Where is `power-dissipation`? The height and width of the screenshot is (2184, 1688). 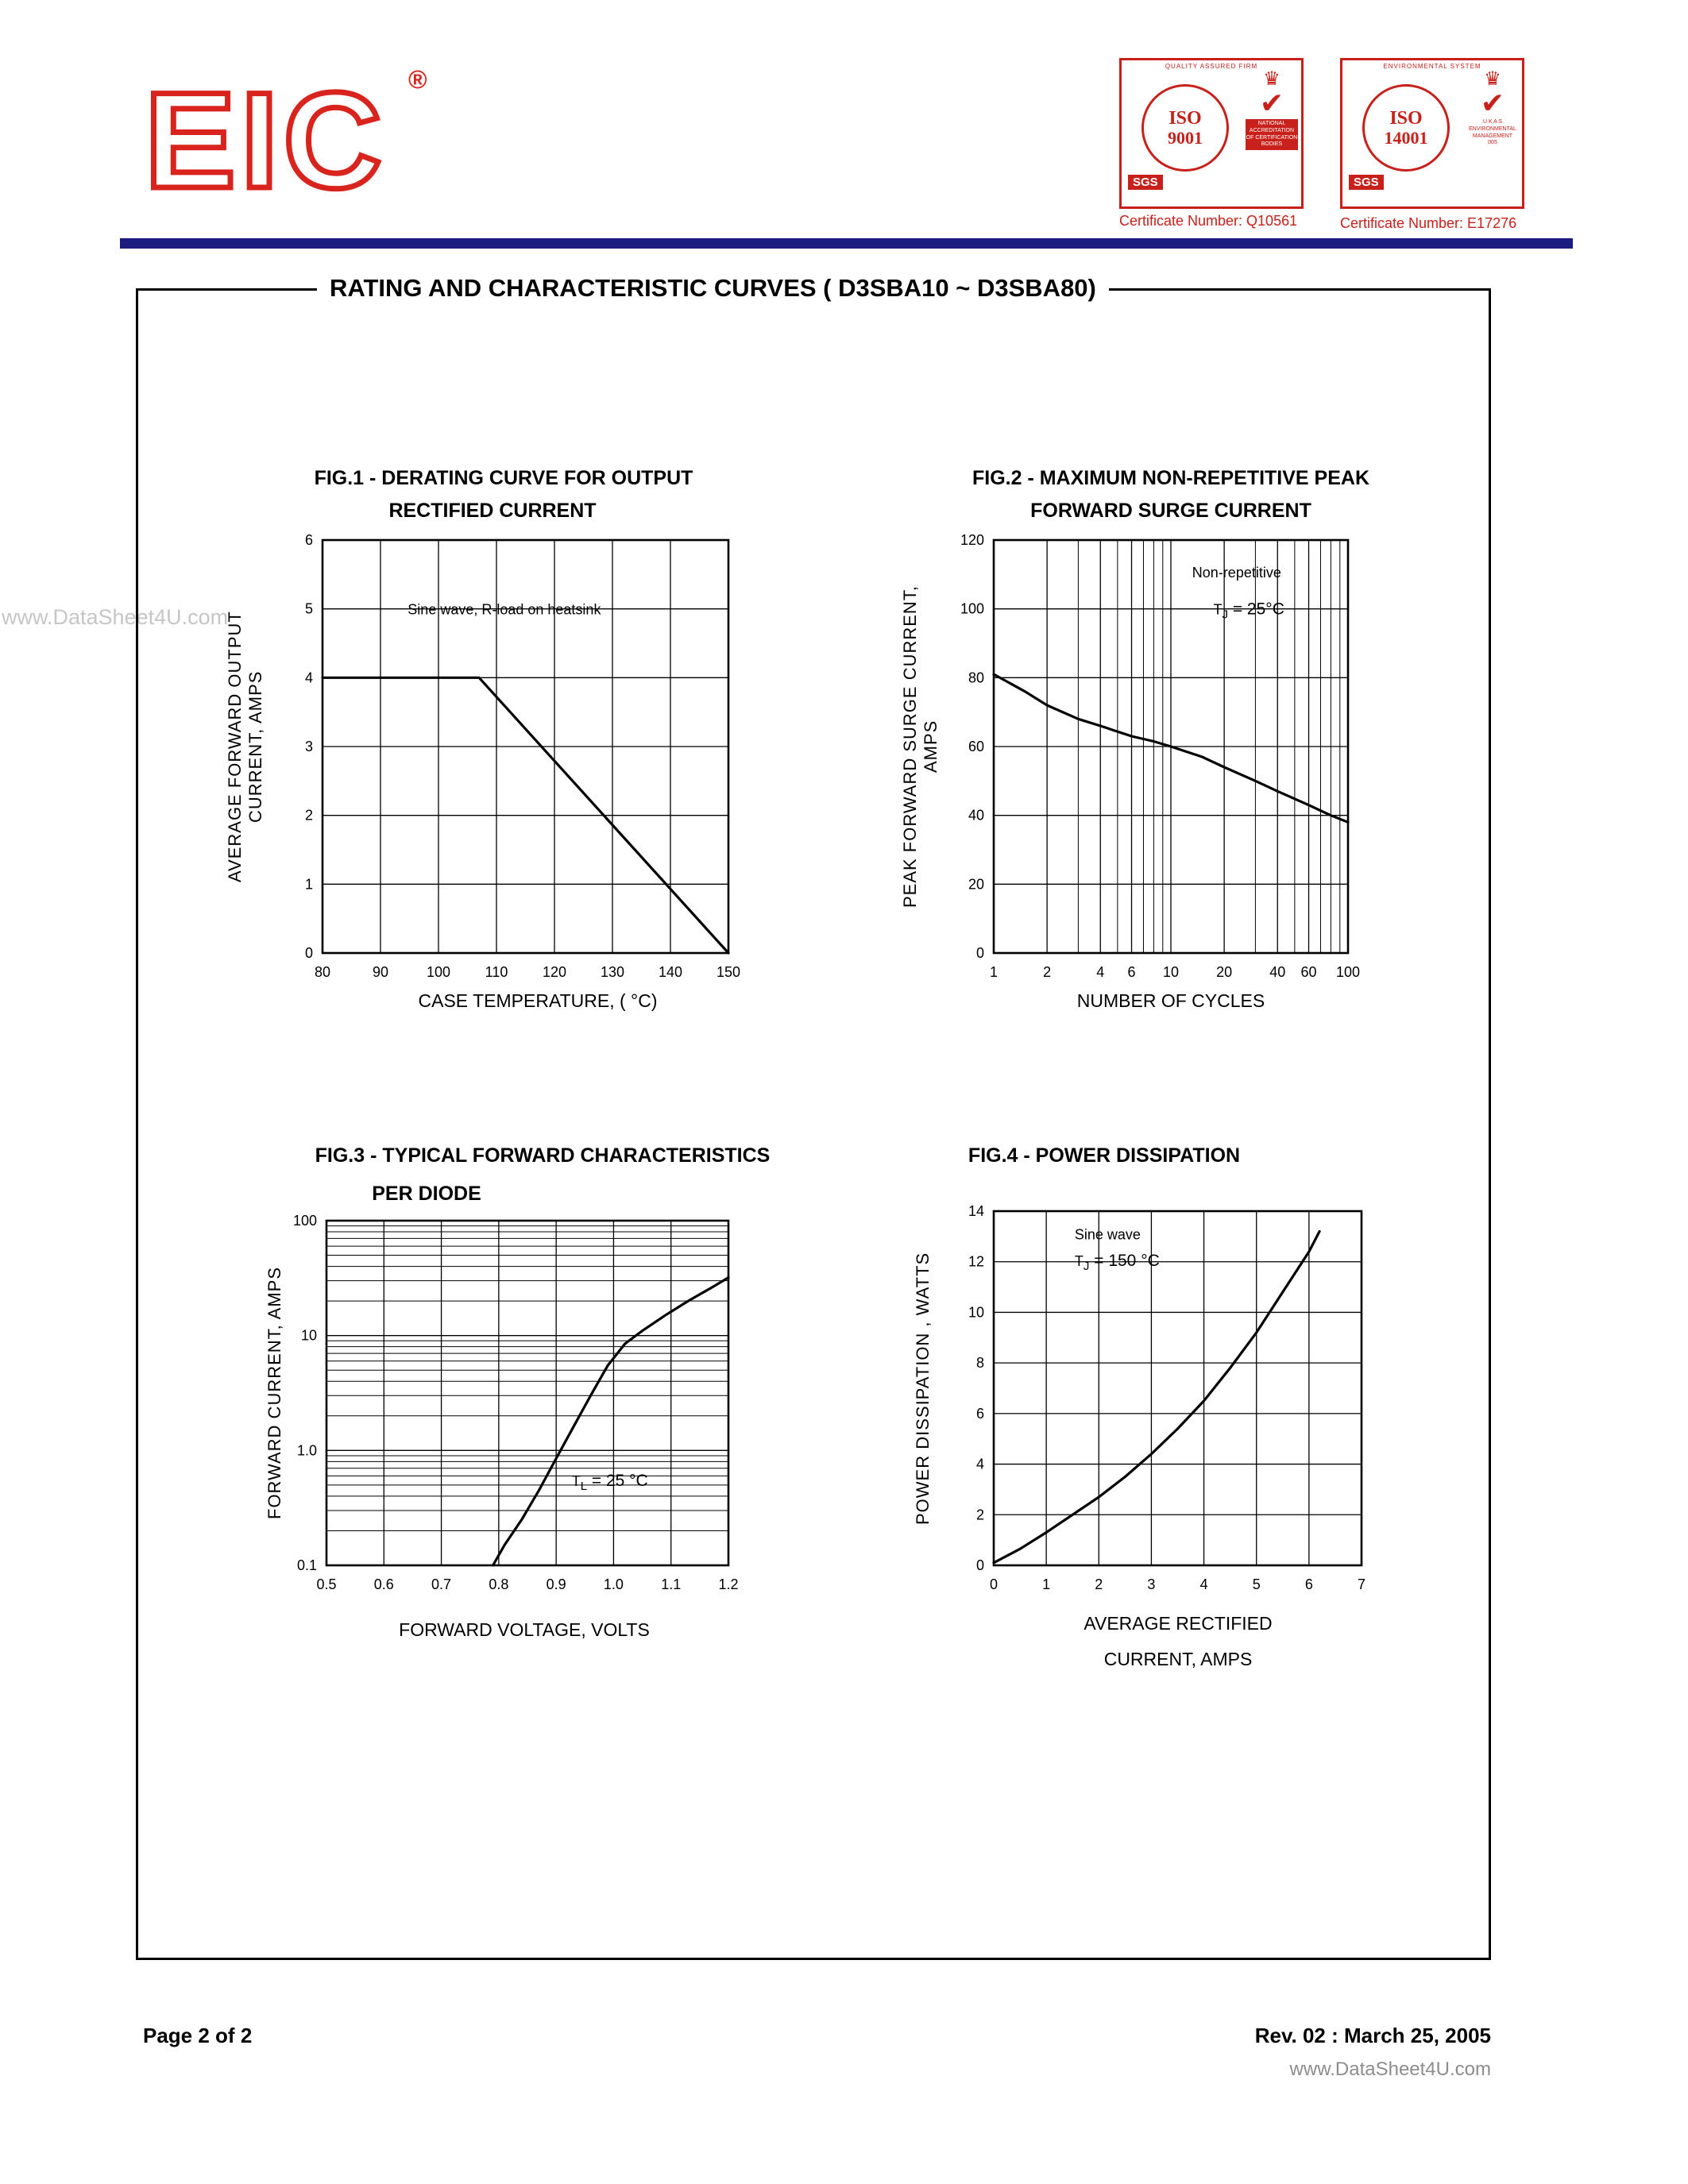
power-dissipation is located at coordinates (1156, 1397).